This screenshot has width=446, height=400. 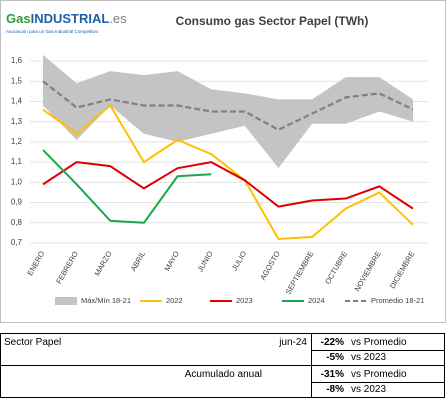 I want to click on y-tick-label: 1,3, so click(x=17, y=121).